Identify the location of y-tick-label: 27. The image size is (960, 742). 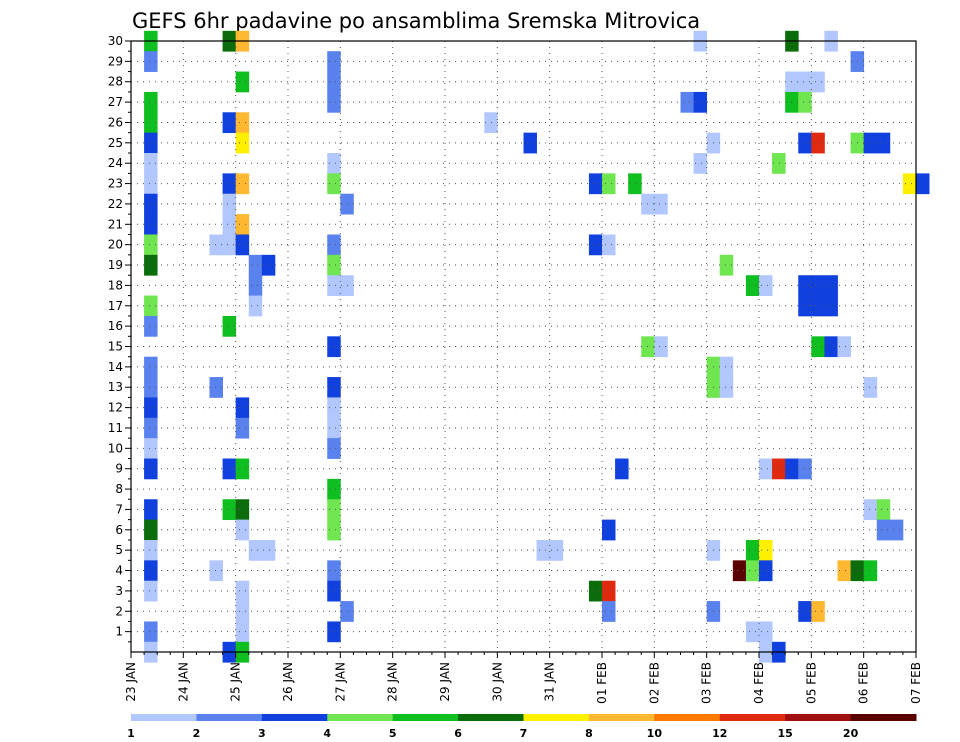
(115, 102).